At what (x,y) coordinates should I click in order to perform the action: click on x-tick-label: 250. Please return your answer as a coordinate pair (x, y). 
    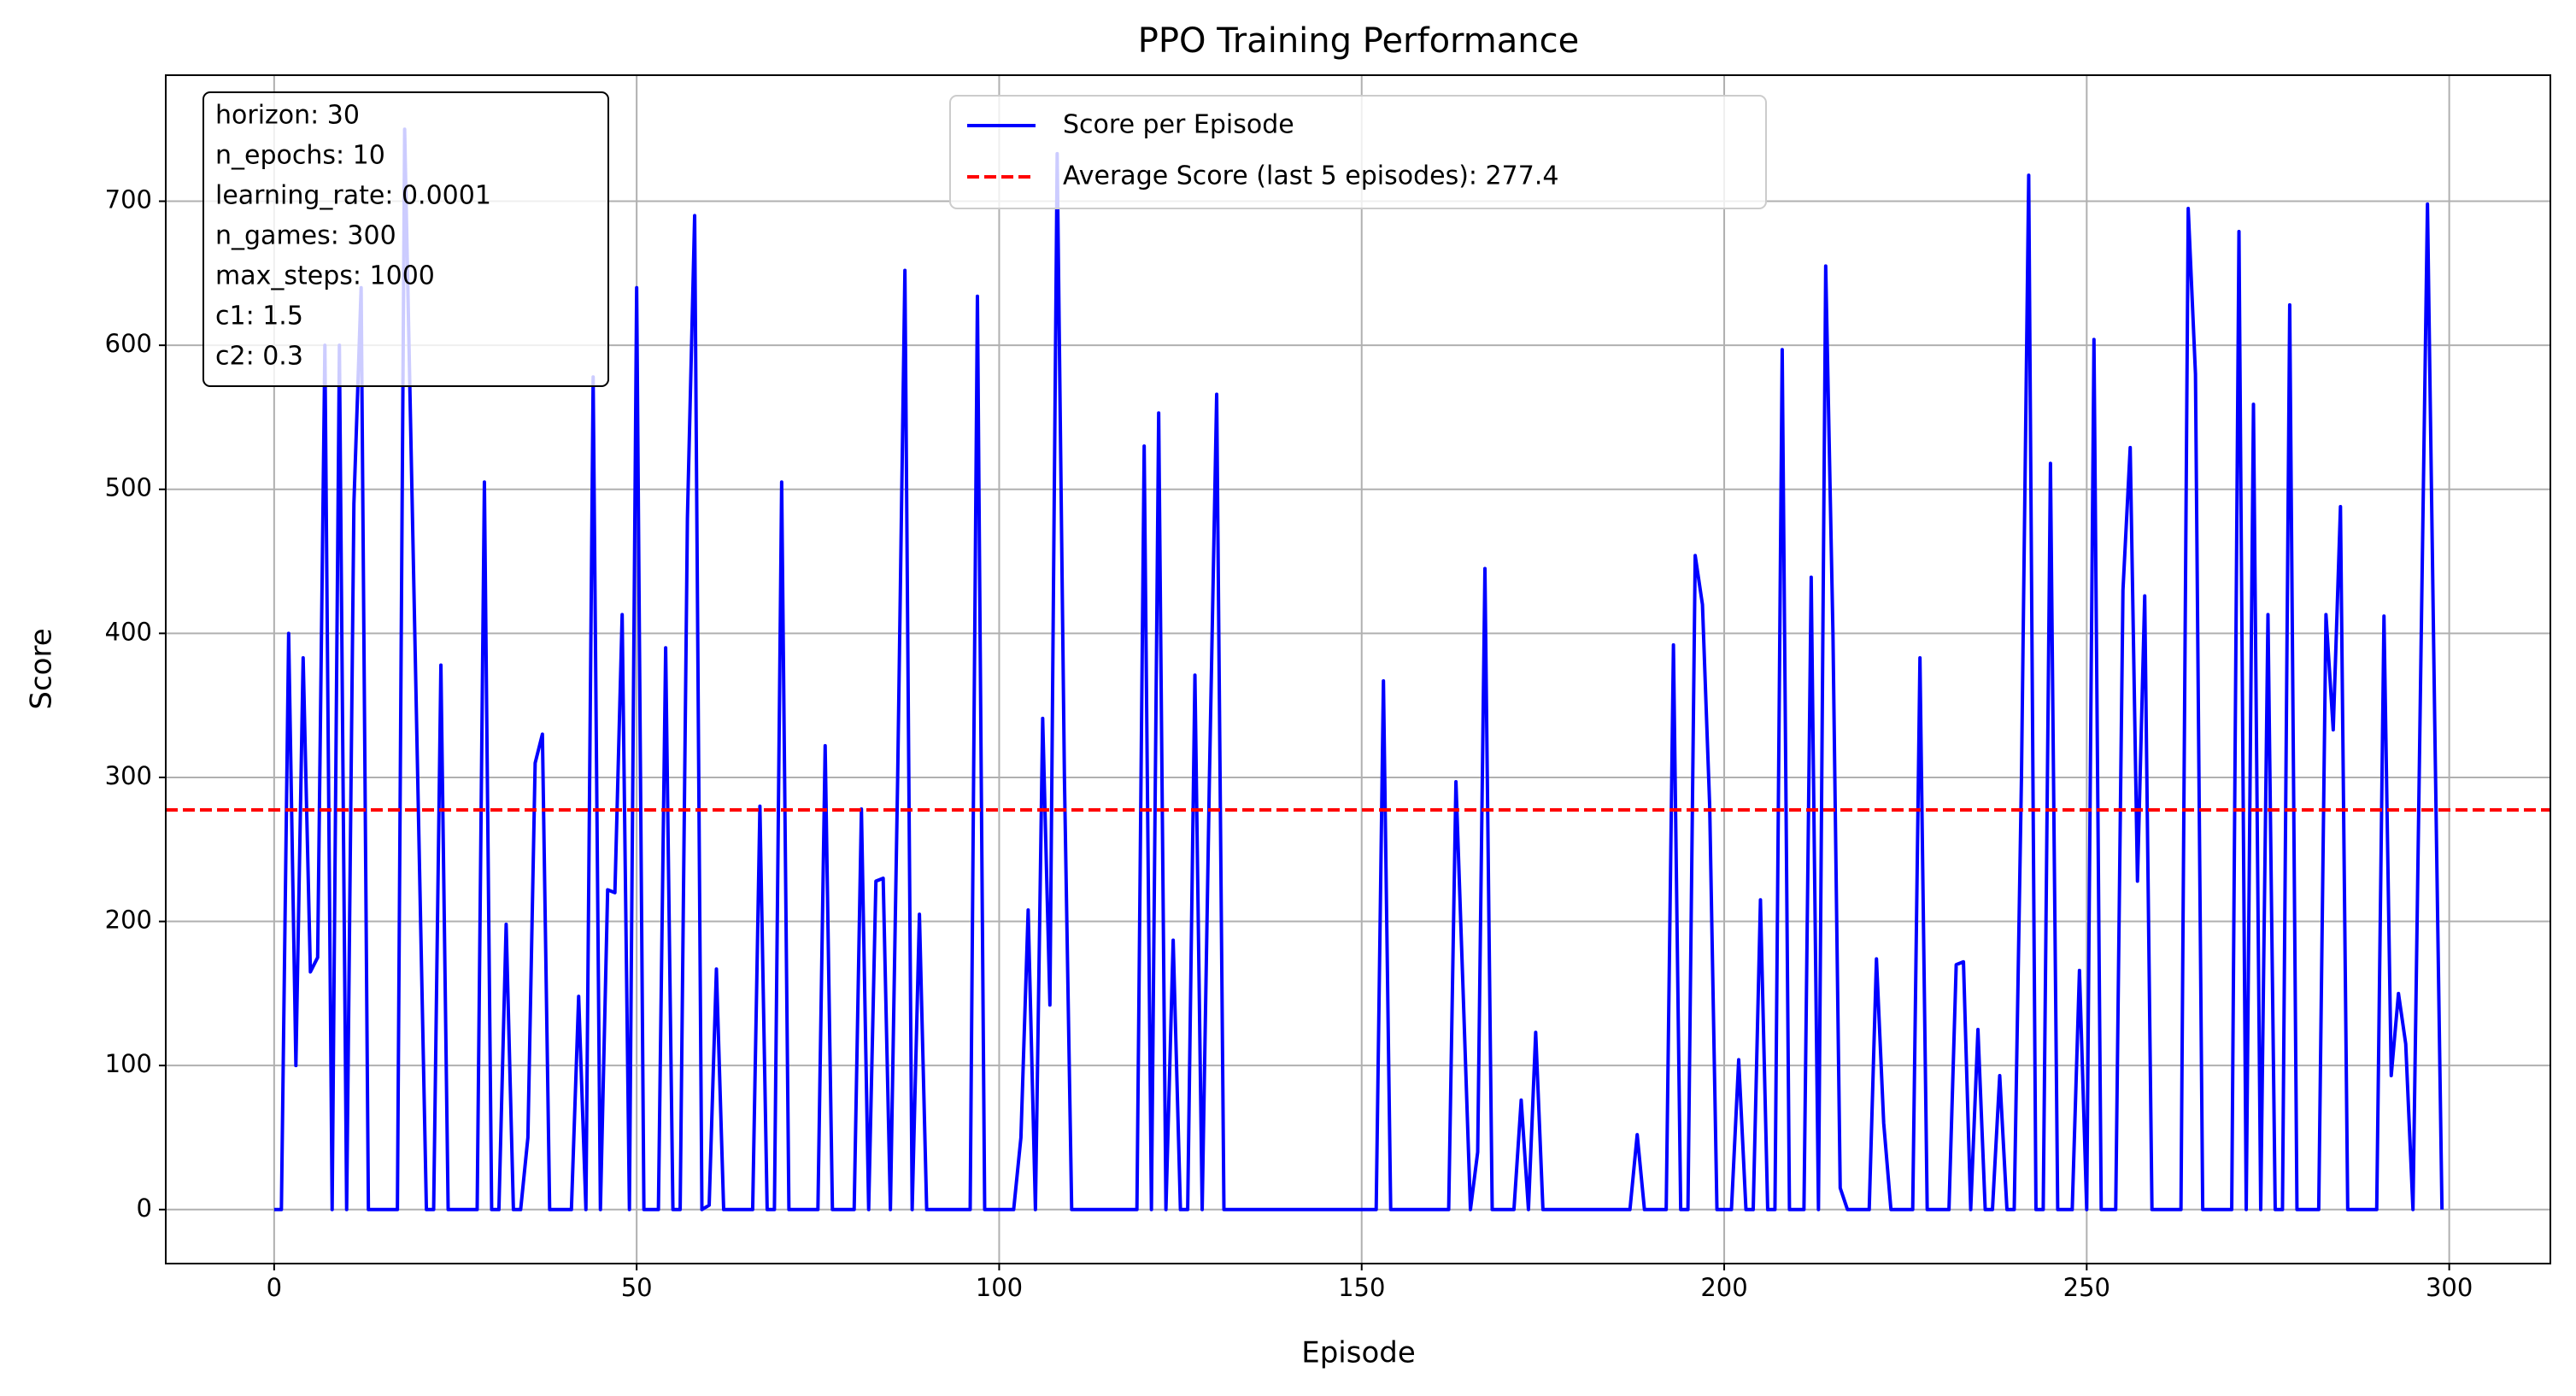
    Looking at the image, I should click on (2086, 1287).